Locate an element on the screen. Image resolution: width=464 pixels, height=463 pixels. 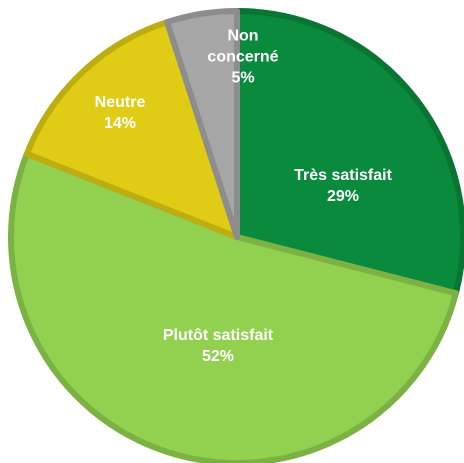
slice-label: Non concerné 5% is located at coordinates (243, 57).